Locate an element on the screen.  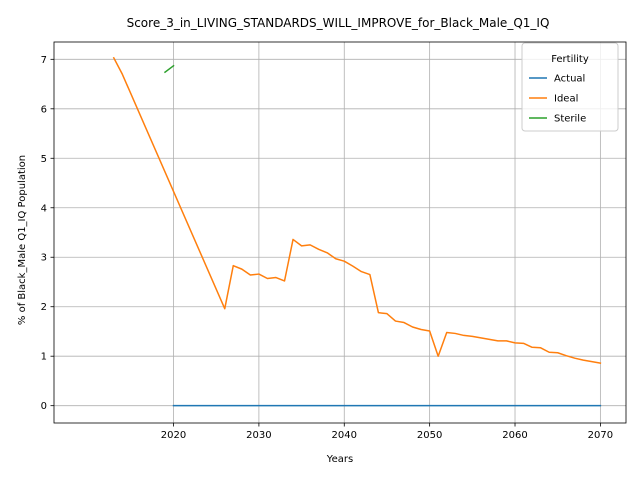
y-tick-label: 3 is located at coordinates (44, 258).